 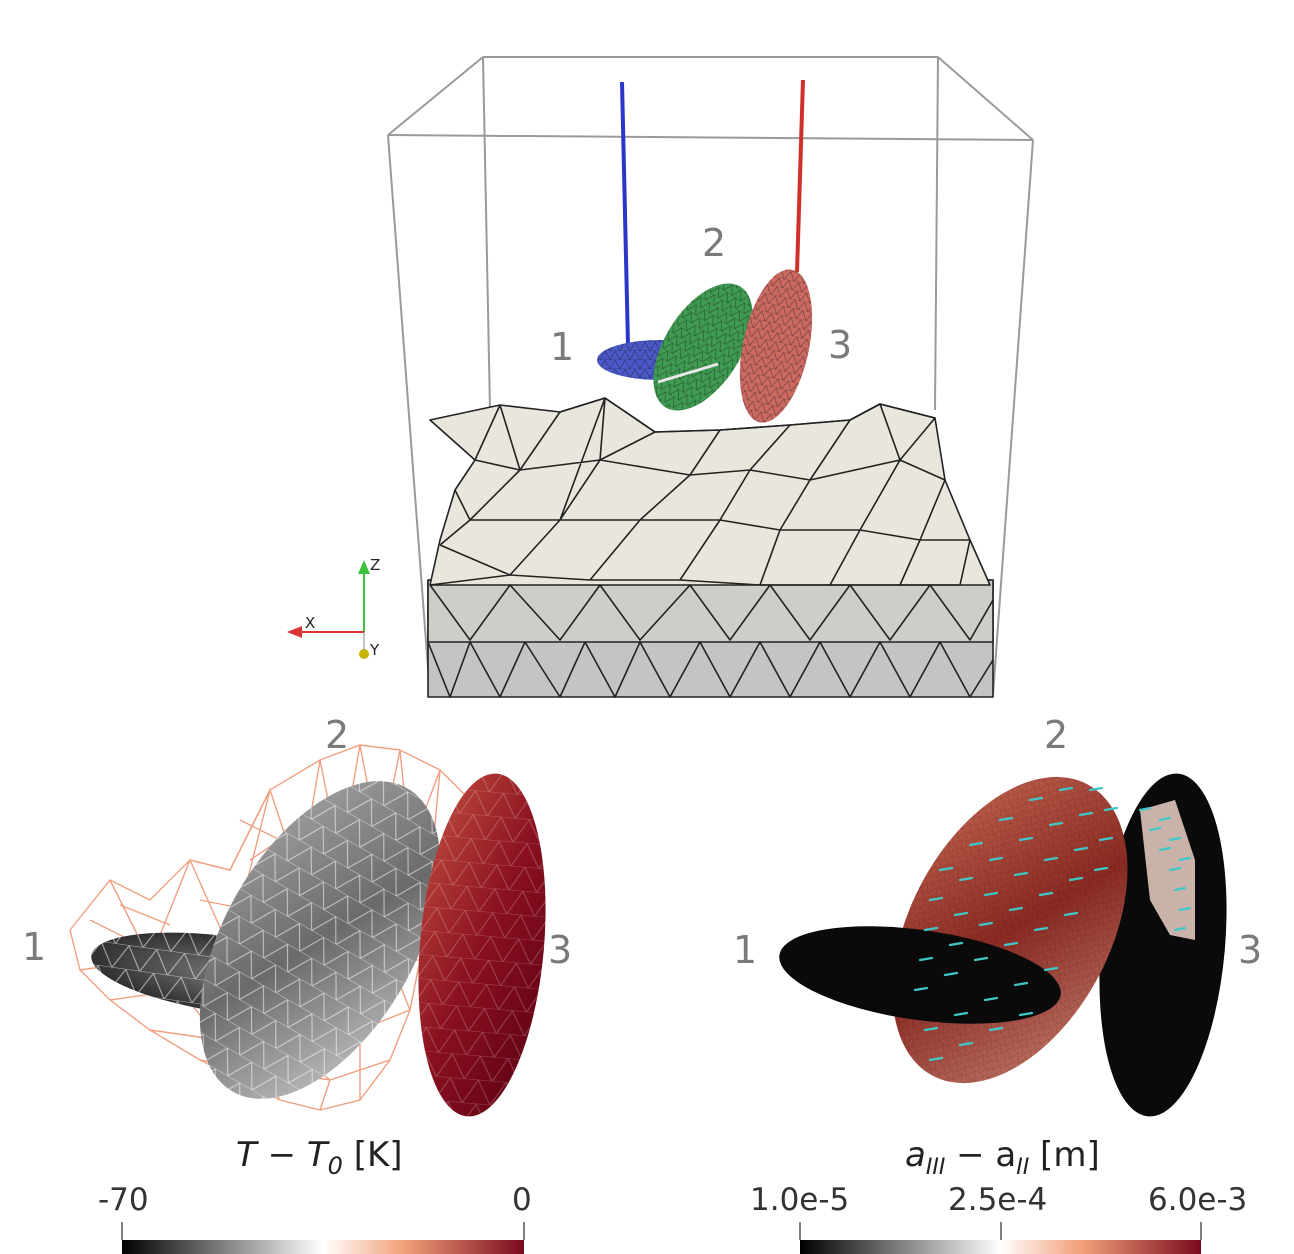 I want to click on aperture-tick-min: 1.0e-5, so click(x=799, y=1200).